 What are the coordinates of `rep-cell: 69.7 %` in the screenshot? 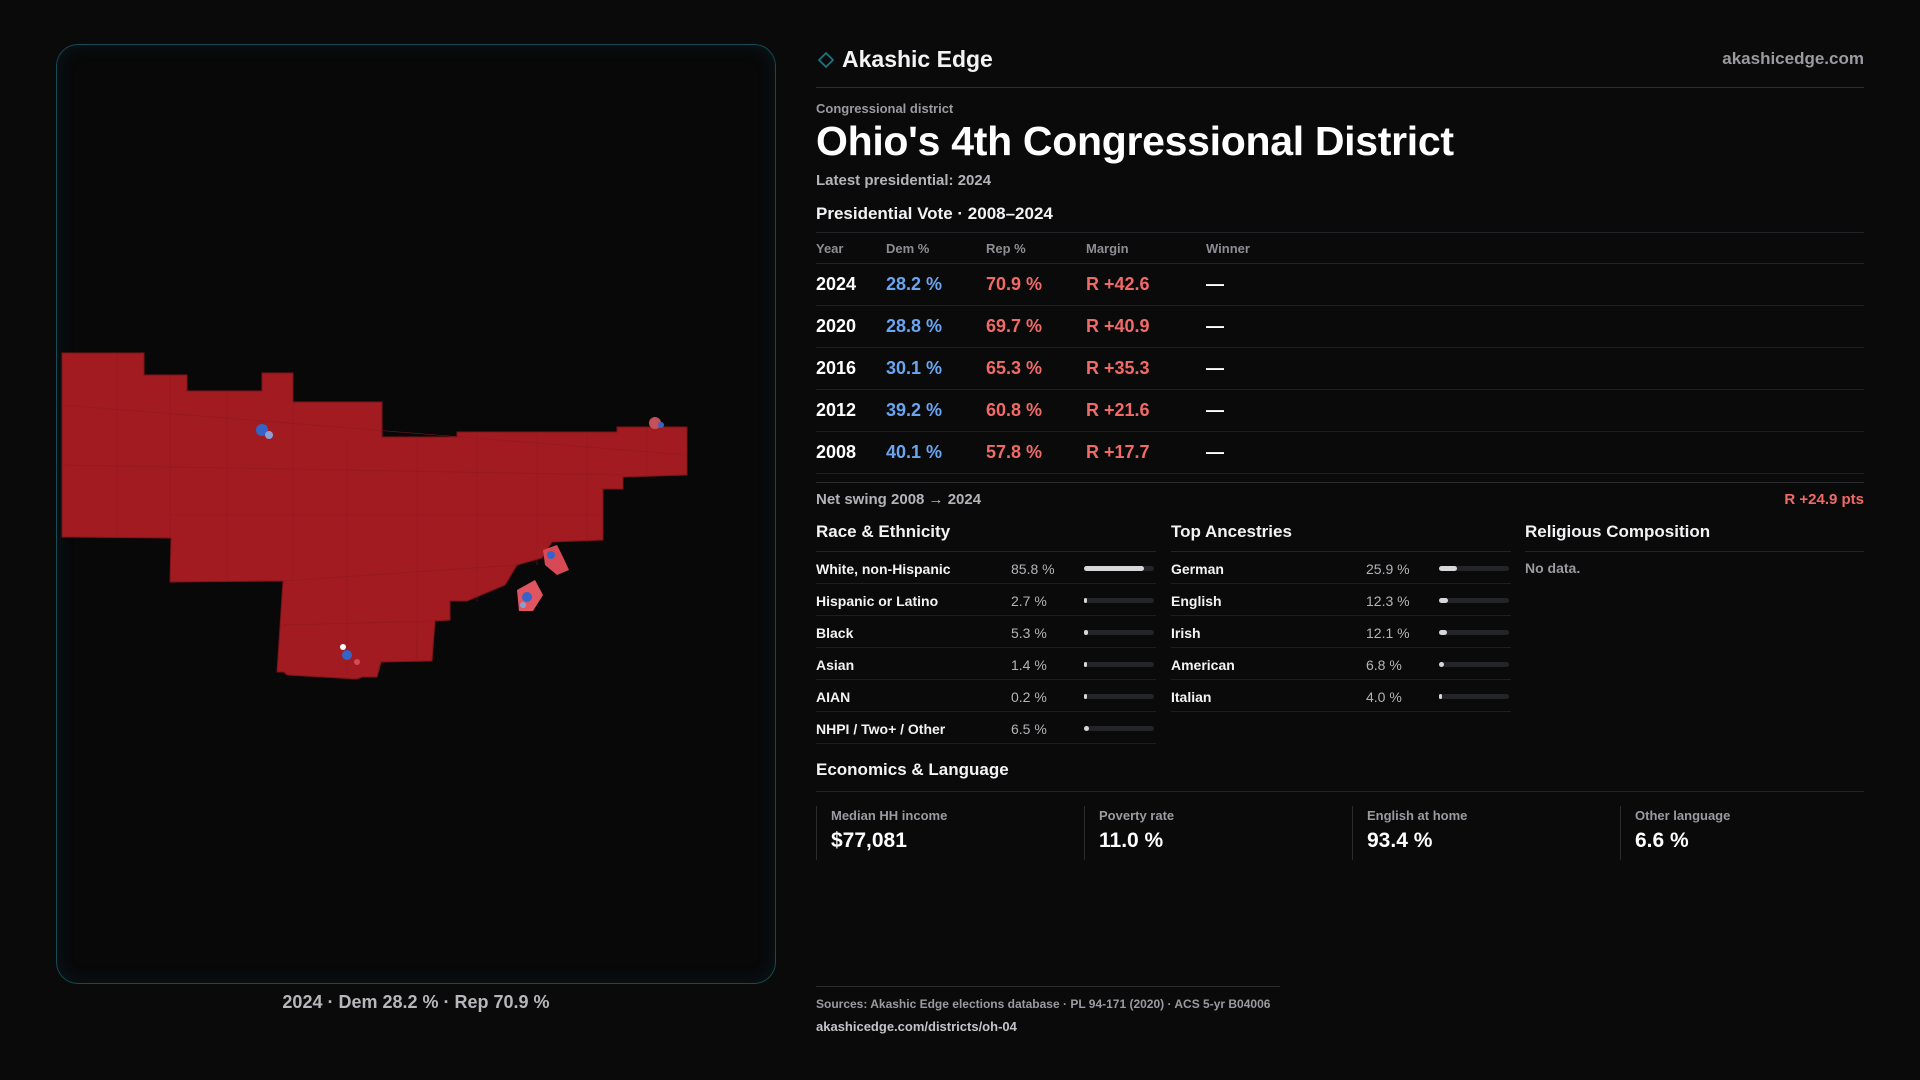 It's located at (1014, 326).